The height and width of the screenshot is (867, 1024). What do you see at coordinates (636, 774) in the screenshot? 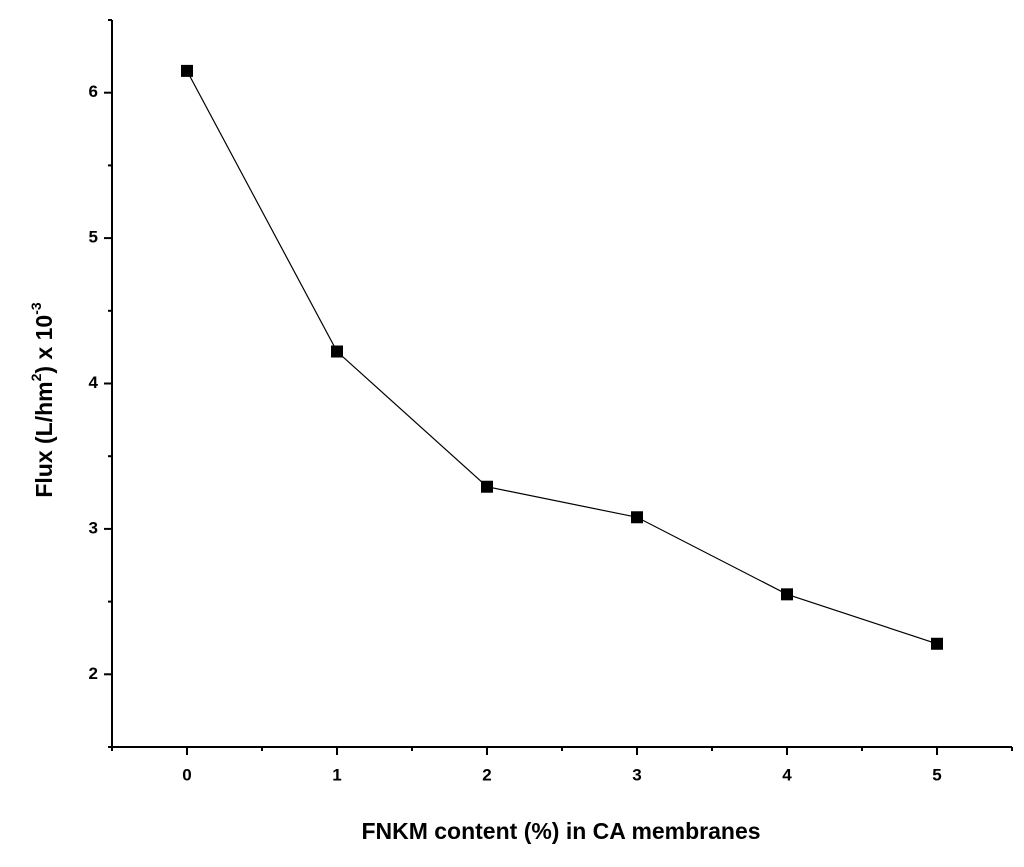
I see `x-tick-label: 3` at bounding box center [636, 774].